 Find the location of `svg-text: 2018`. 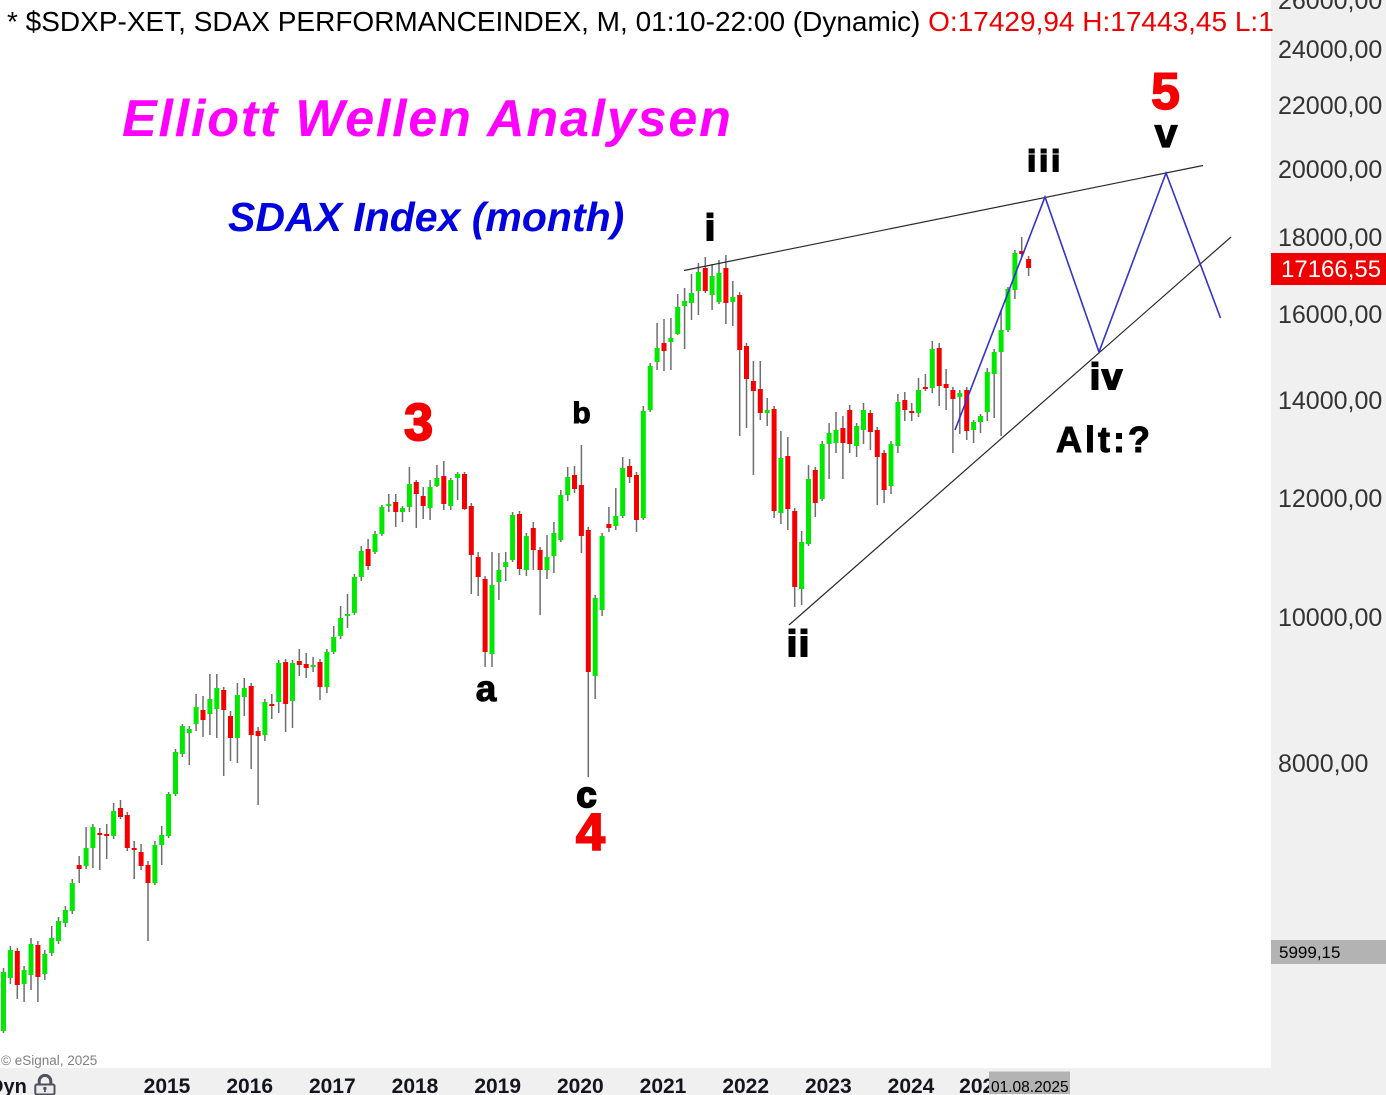

svg-text: 2018 is located at coordinates (415, 1085).